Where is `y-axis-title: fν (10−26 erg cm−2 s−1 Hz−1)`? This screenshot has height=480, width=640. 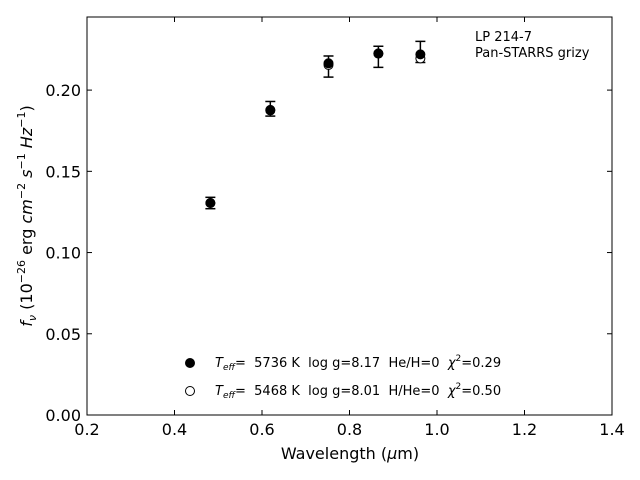
y-axis-title: fν (10−26 erg cm−2 s−1 Hz−1) is located at coordinates (27, 215).